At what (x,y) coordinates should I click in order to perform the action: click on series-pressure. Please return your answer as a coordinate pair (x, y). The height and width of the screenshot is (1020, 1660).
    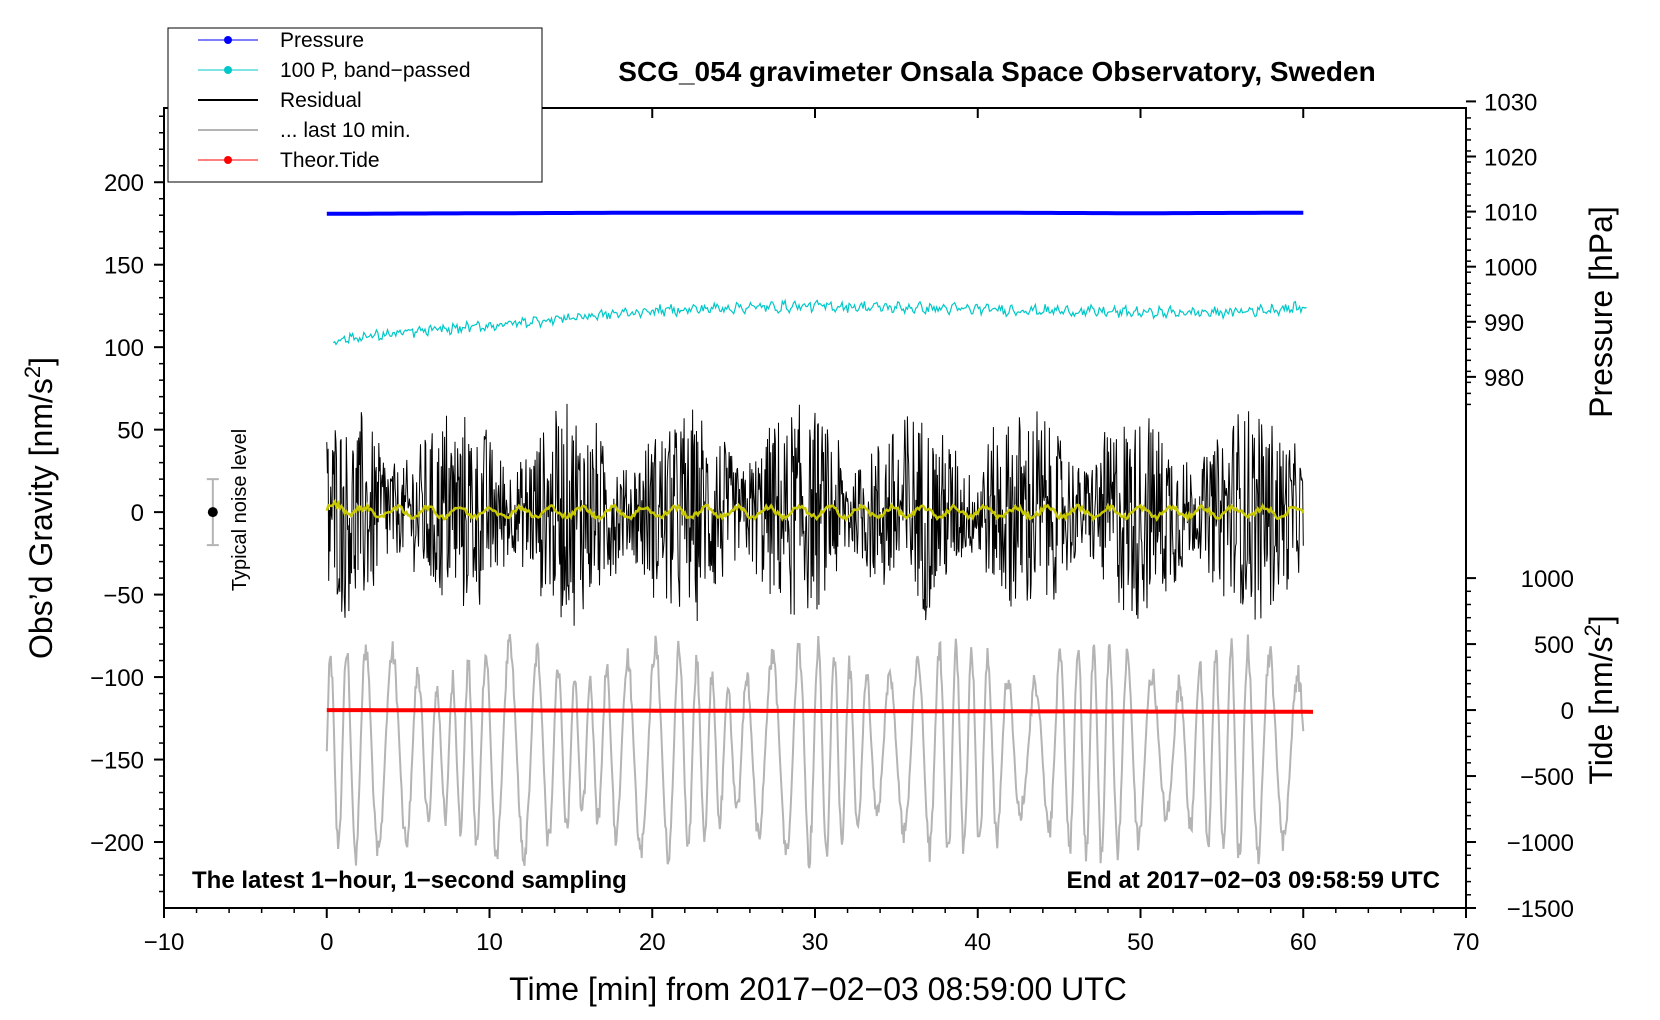
    Looking at the image, I should click on (815, 213).